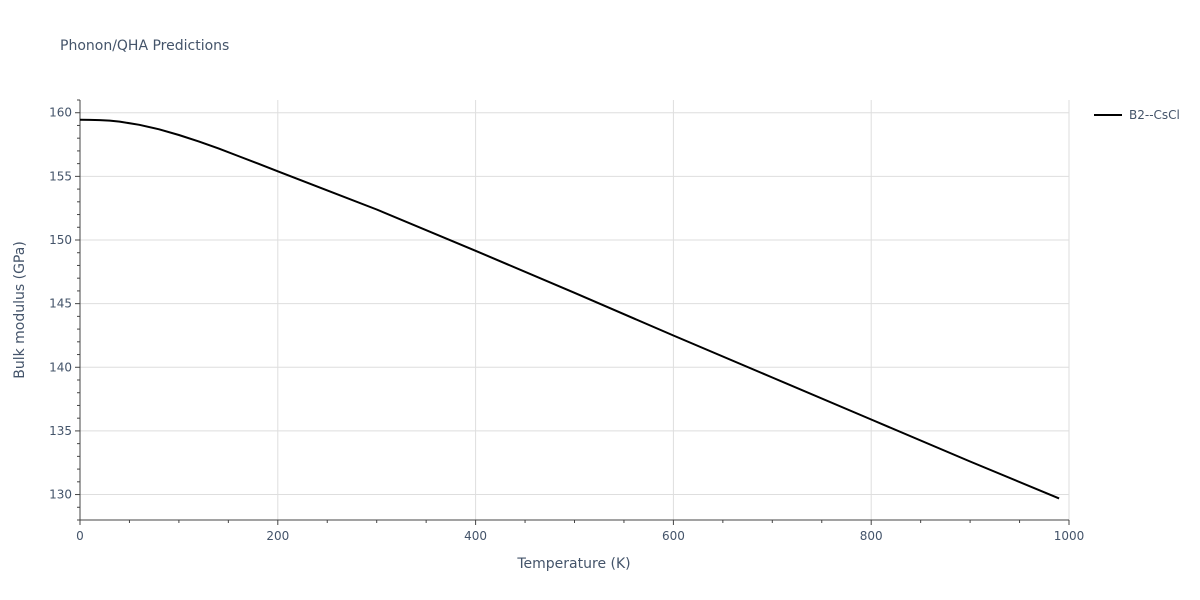 This screenshot has width=1200, height=600. I want to click on chart-title: Phonon/QHA Predictions, so click(144, 46).